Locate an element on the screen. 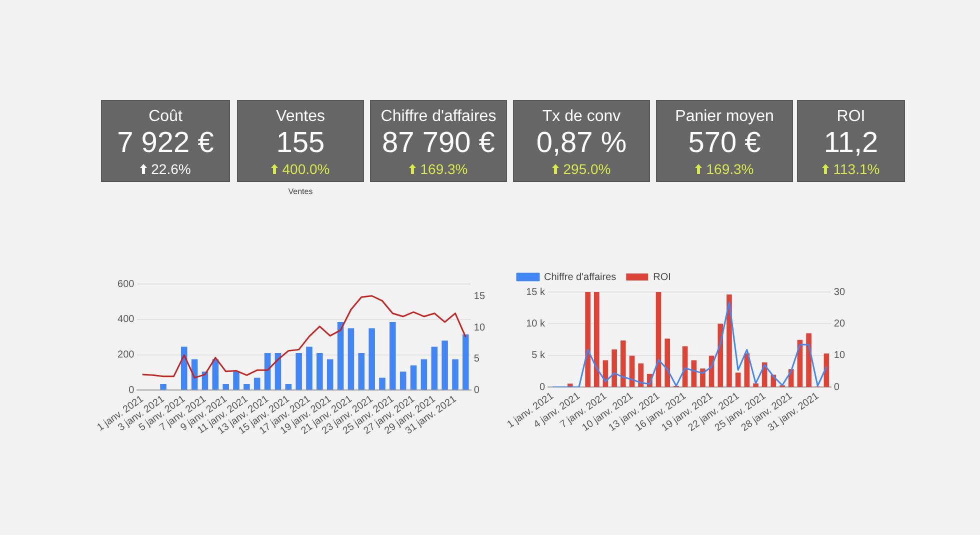 This screenshot has height=535, width=980. text: 7 922 € is located at coordinates (165, 143).